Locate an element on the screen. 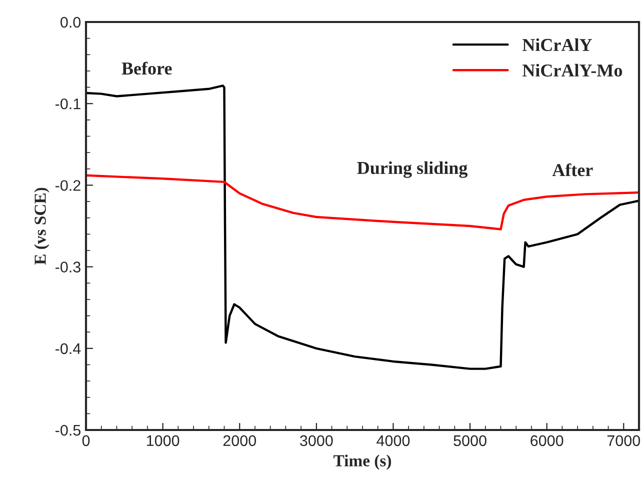 The image size is (641, 489). annotation: Before is located at coordinates (147, 68).